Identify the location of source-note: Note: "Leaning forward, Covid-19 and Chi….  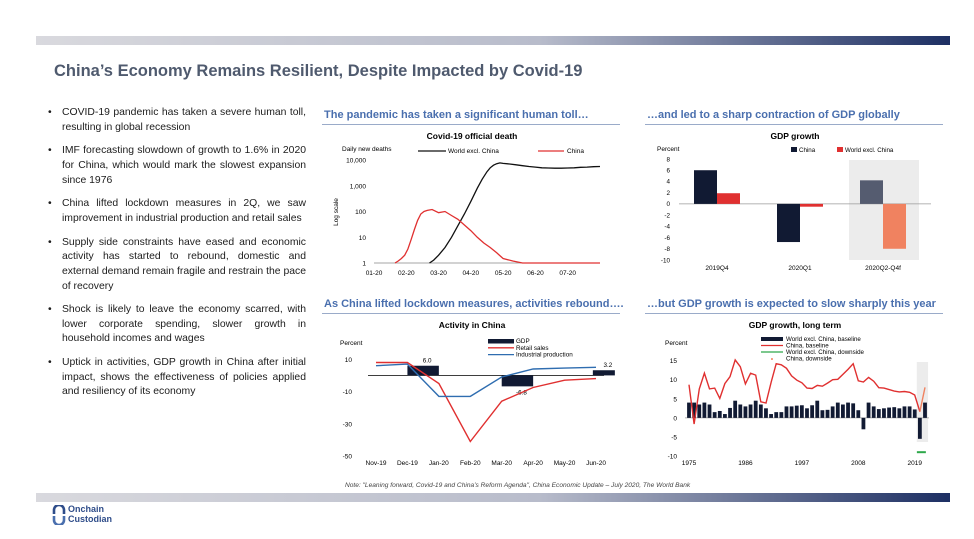
(518, 485).